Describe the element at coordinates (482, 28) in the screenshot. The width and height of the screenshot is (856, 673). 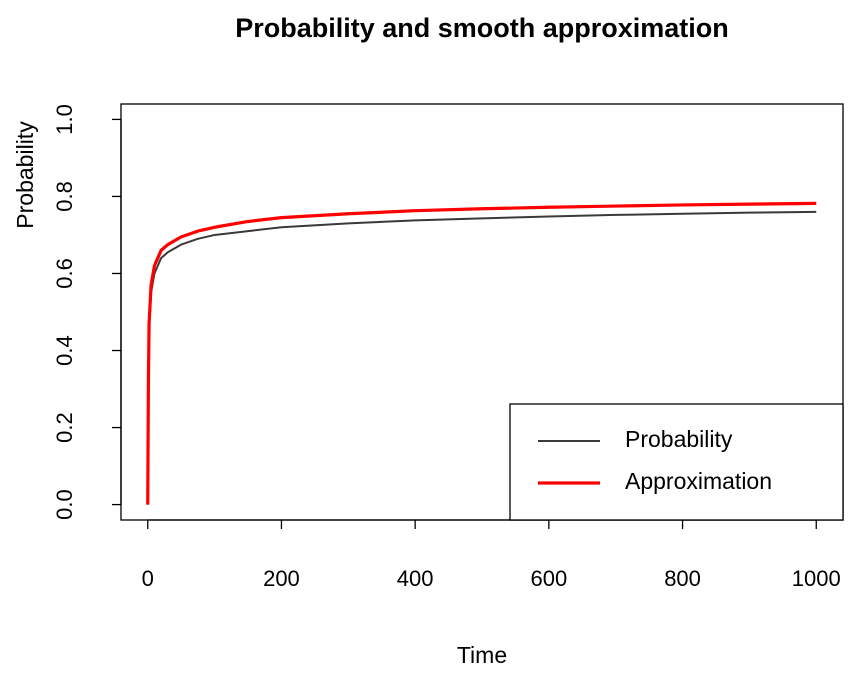
I see `chart-title: Probability and smooth approximation` at that location.